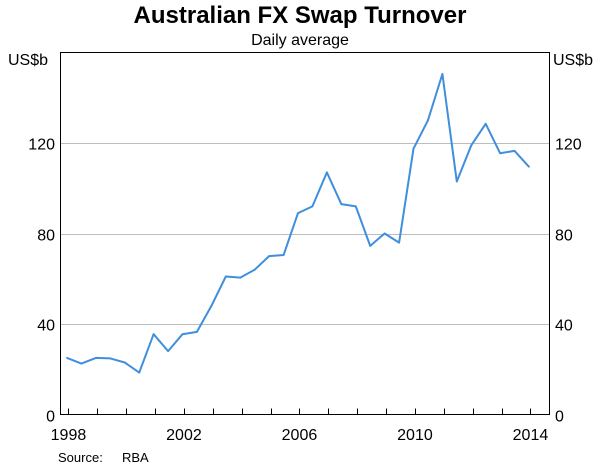 This screenshot has width=600, height=469. I want to click on source-note: Source: RBA, so click(103, 458).